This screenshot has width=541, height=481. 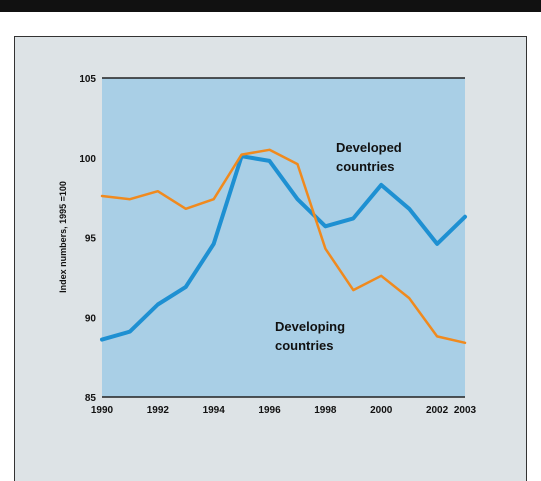 What do you see at coordinates (63, 237) in the screenshot?
I see `y-axis-label: Index numbers, 1995 =100` at bounding box center [63, 237].